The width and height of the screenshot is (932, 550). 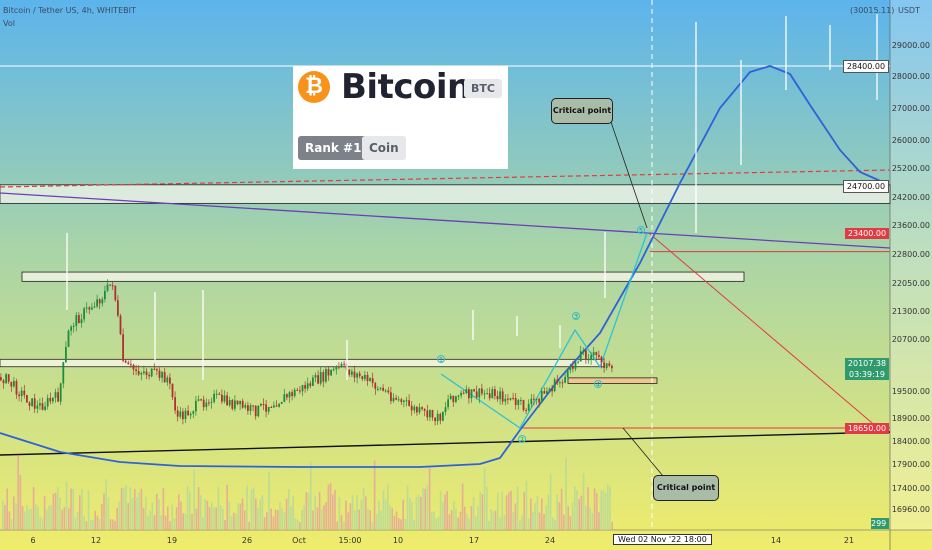 What do you see at coordinates (910, 168) in the screenshot?
I see `y-tick-label: 25200.00` at bounding box center [910, 168].